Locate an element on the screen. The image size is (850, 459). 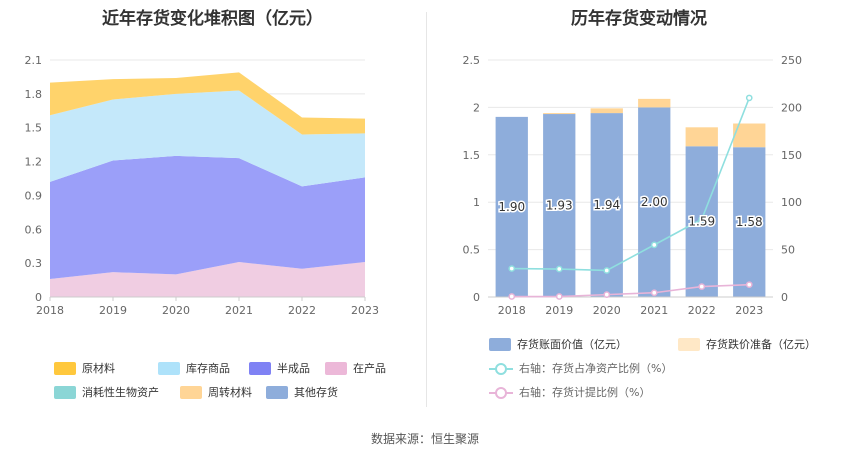
bar-value-label: 2.00 is located at coordinates (654, 202).